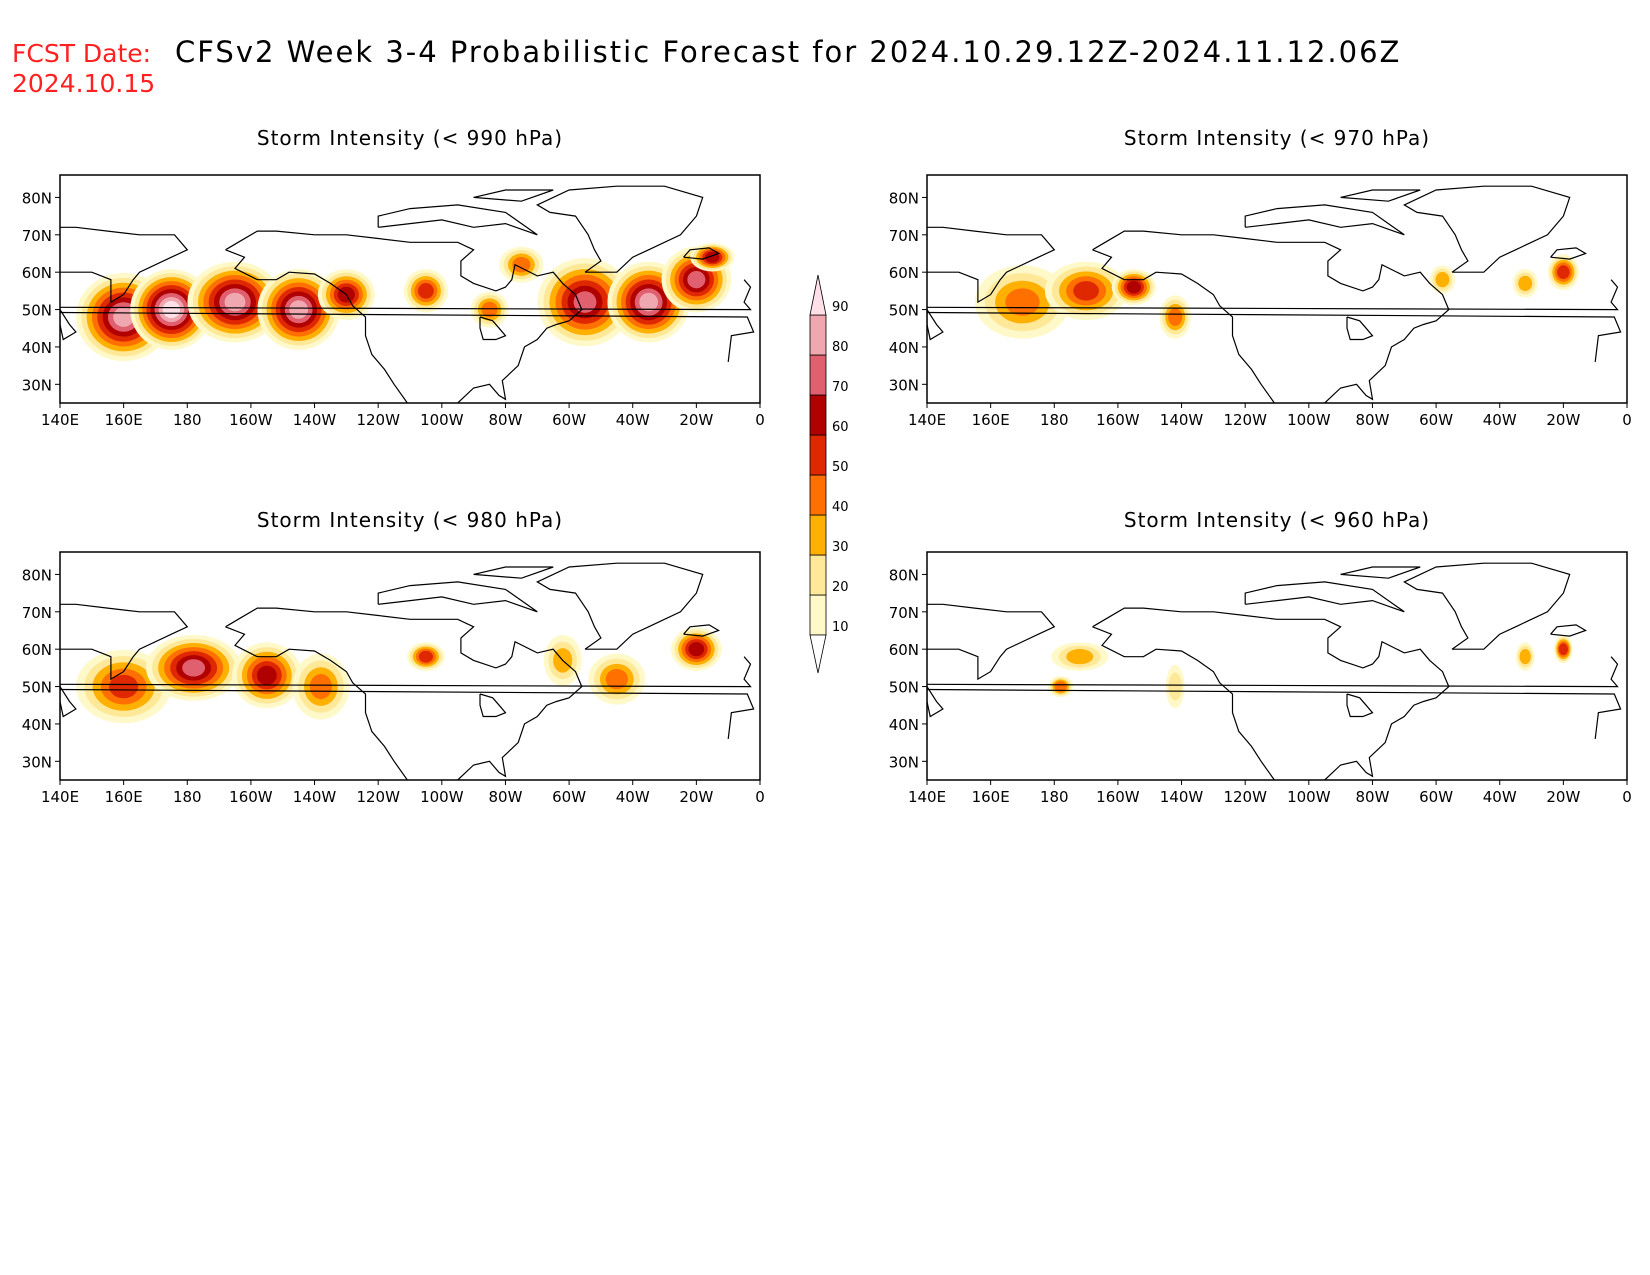 The width and height of the screenshot is (1650, 1275). I want to click on colorbar-label: 60, so click(840, 427).